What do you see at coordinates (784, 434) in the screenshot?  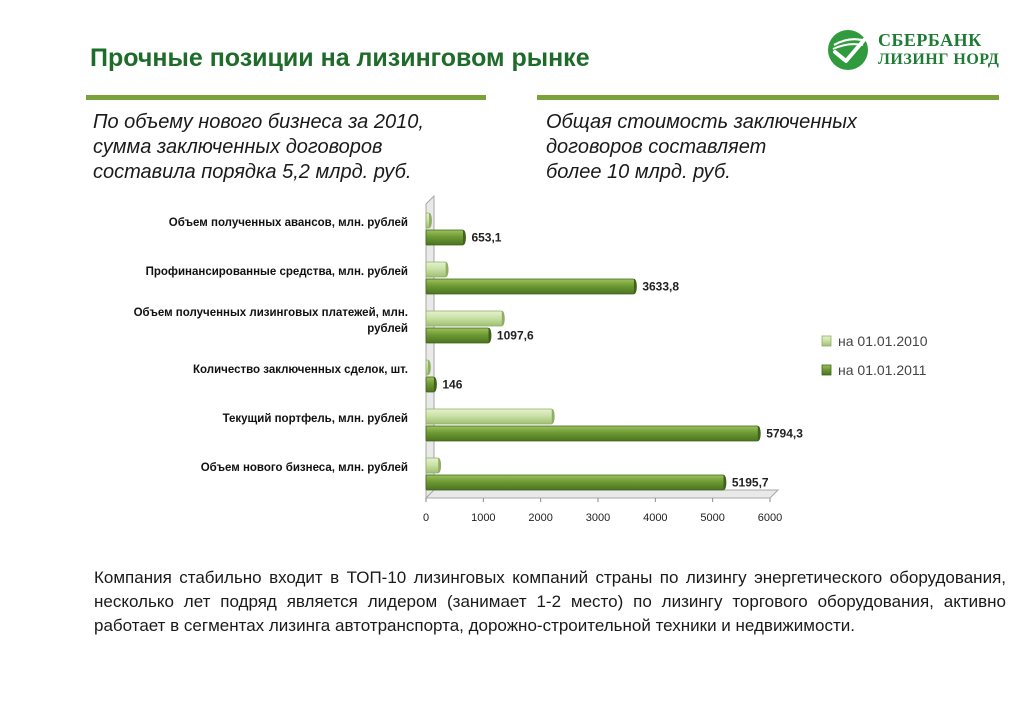 I see `data-label: 5794,3` at bounding box center [784, 434].